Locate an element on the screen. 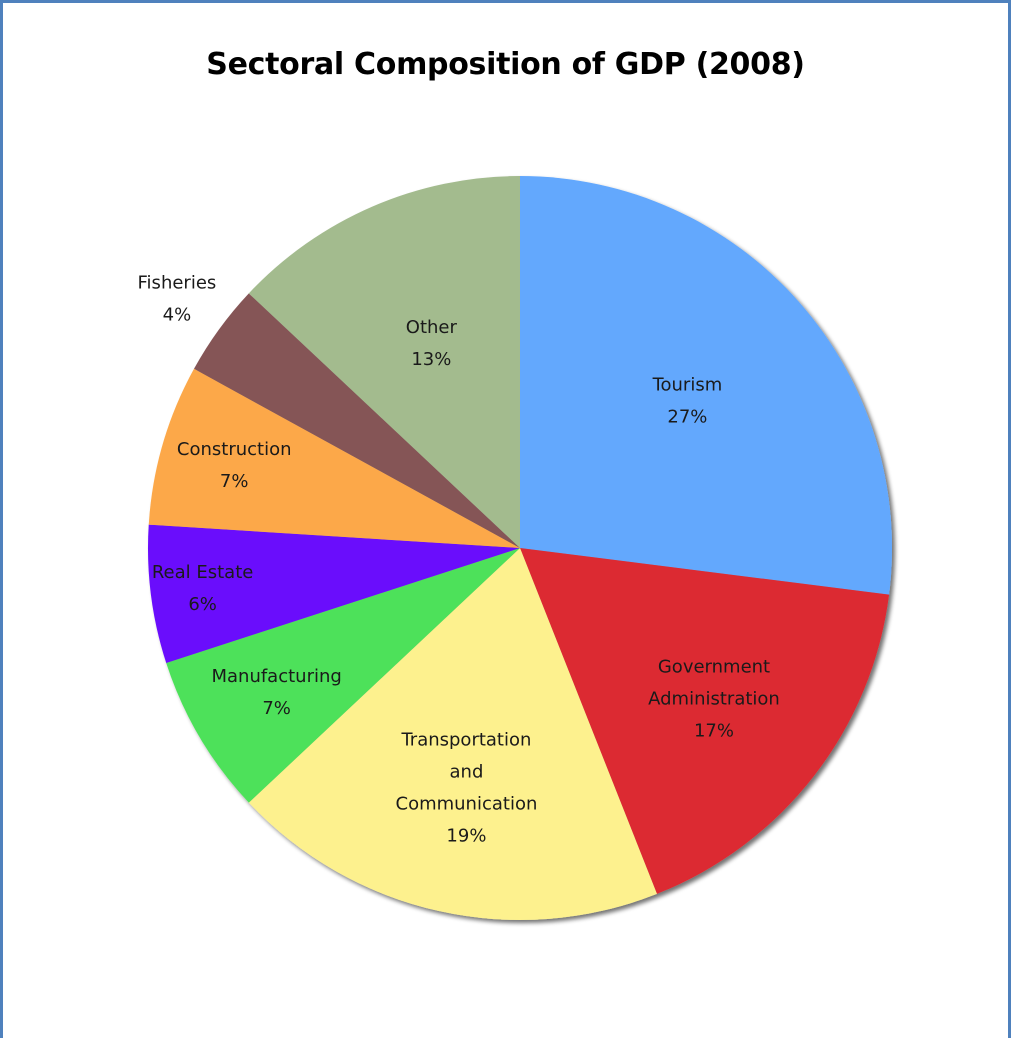 The width and height of the screenshot is (1011, 1038). slice-label-government-administration: Government Administration 17% is located at coordinates (714, 698).